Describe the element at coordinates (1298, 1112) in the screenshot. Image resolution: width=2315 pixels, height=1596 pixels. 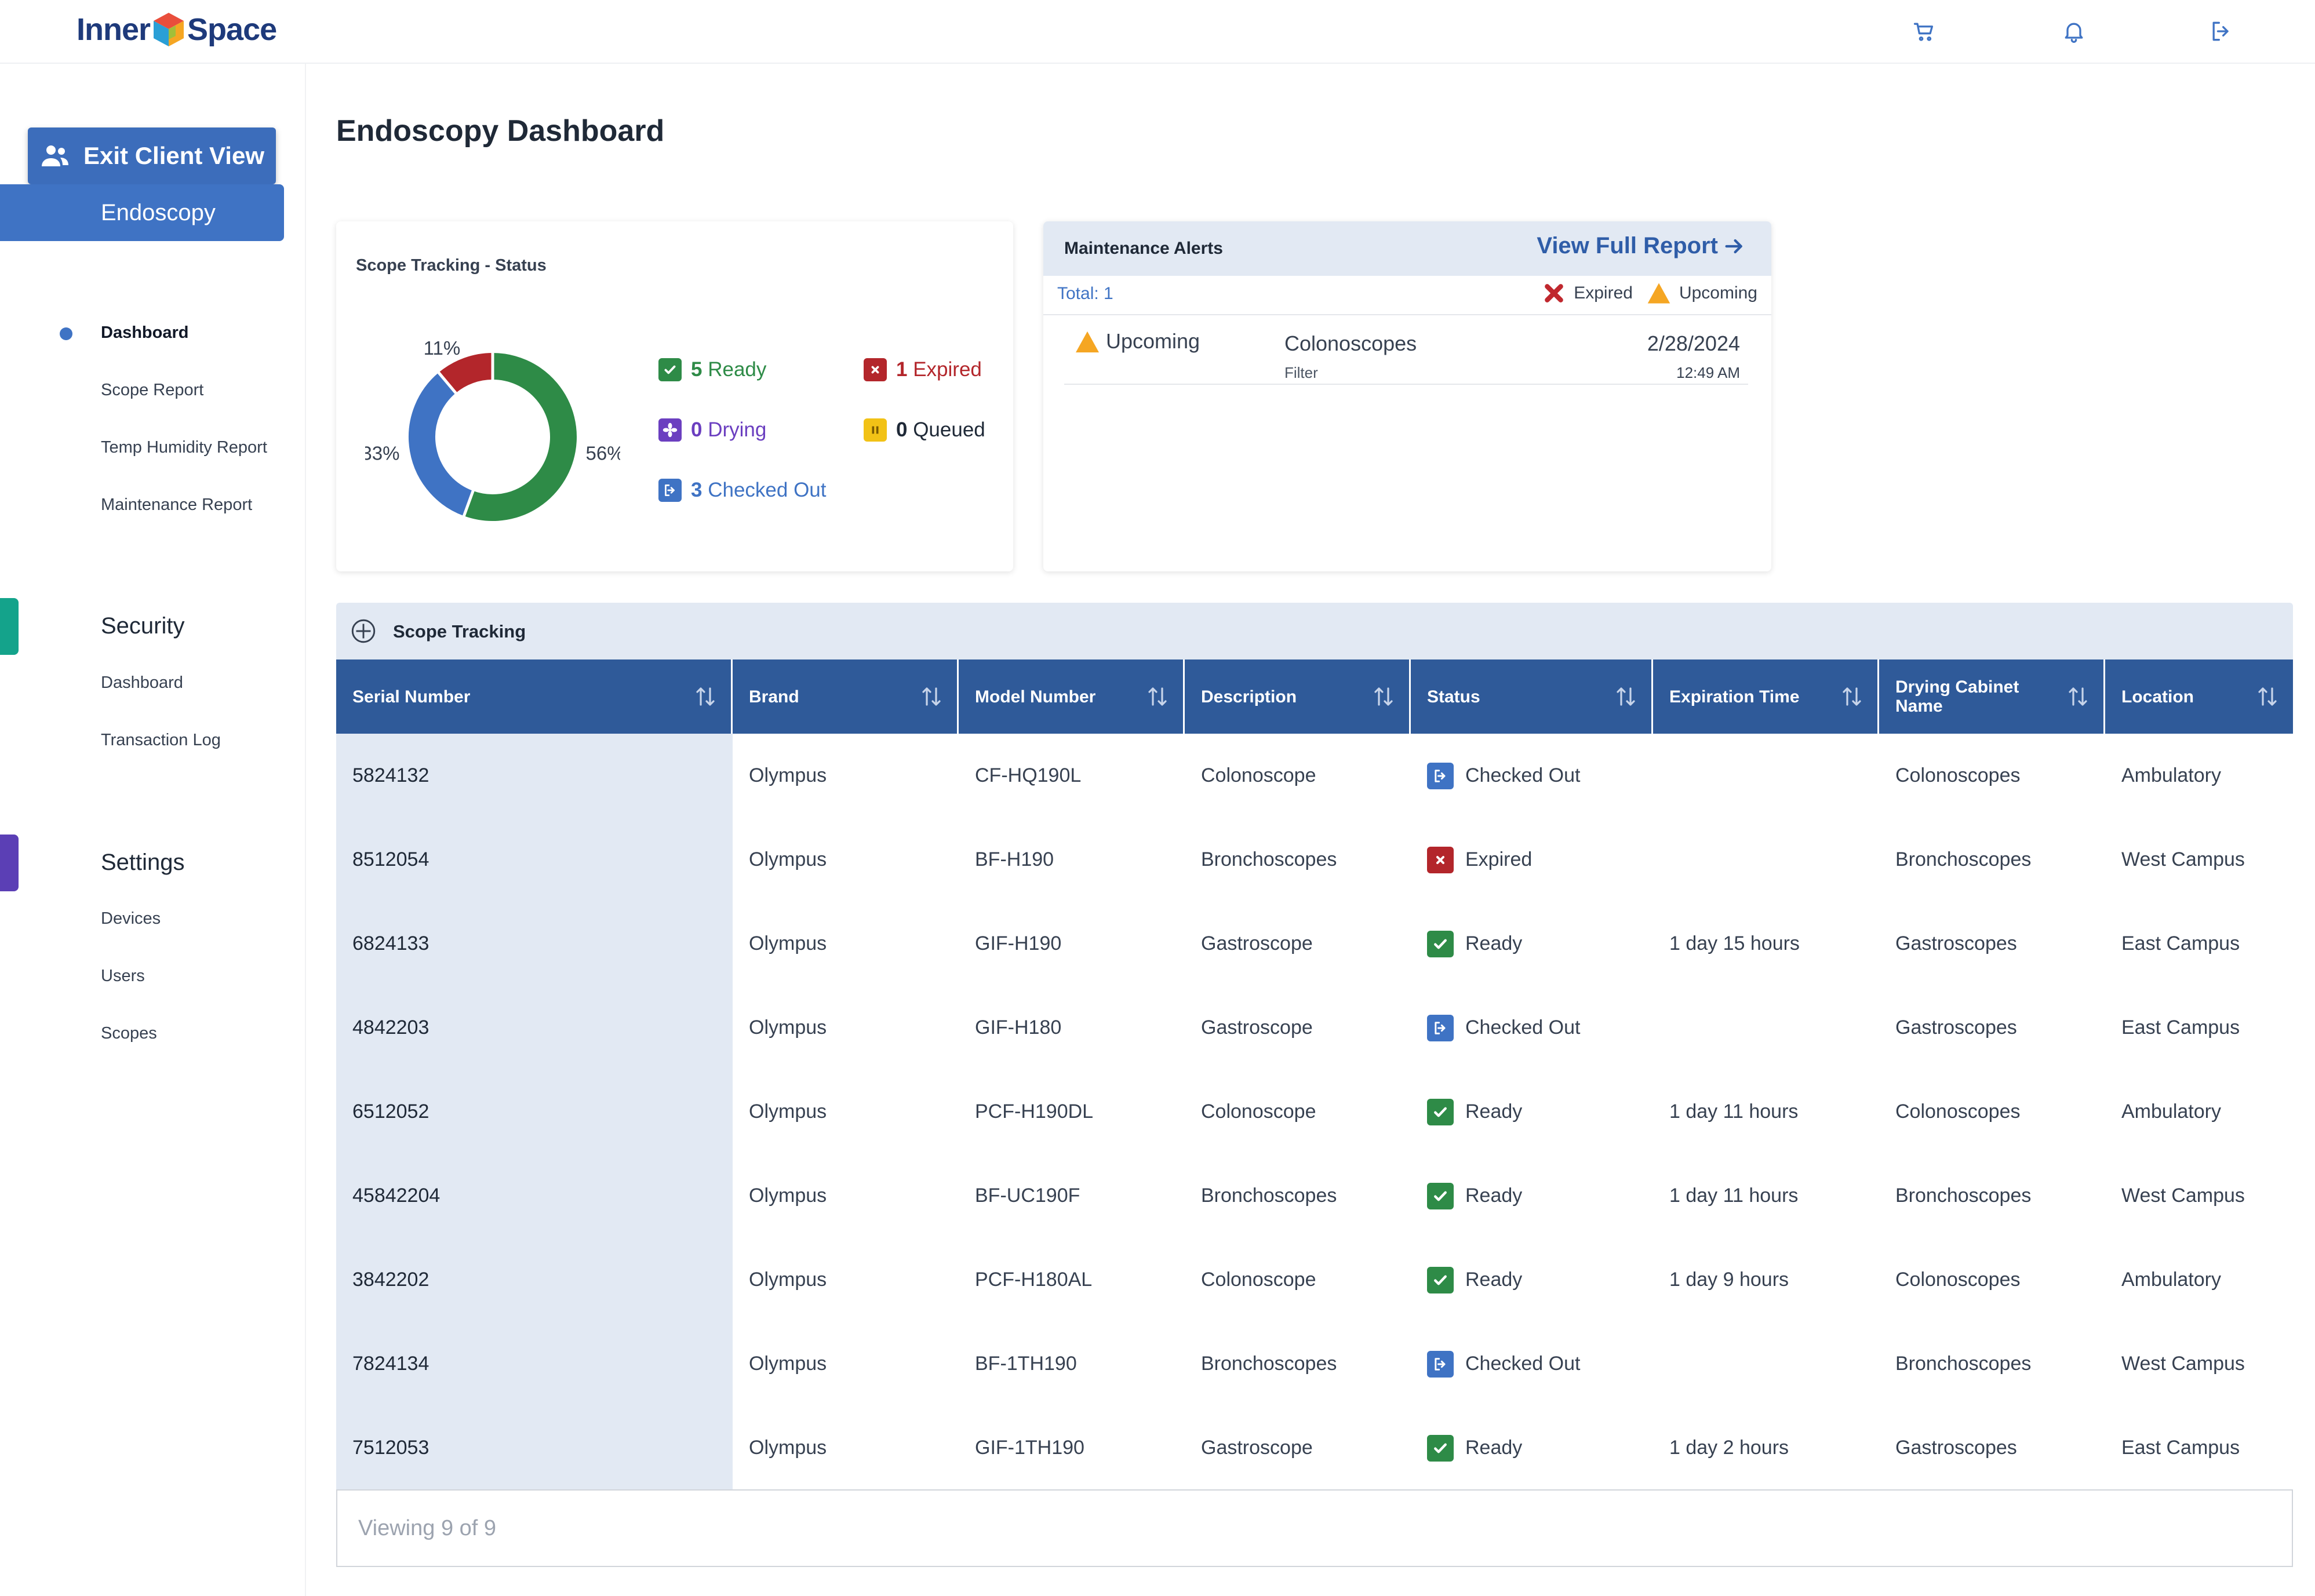
I see `cell-description: Colonoscope` at that location.